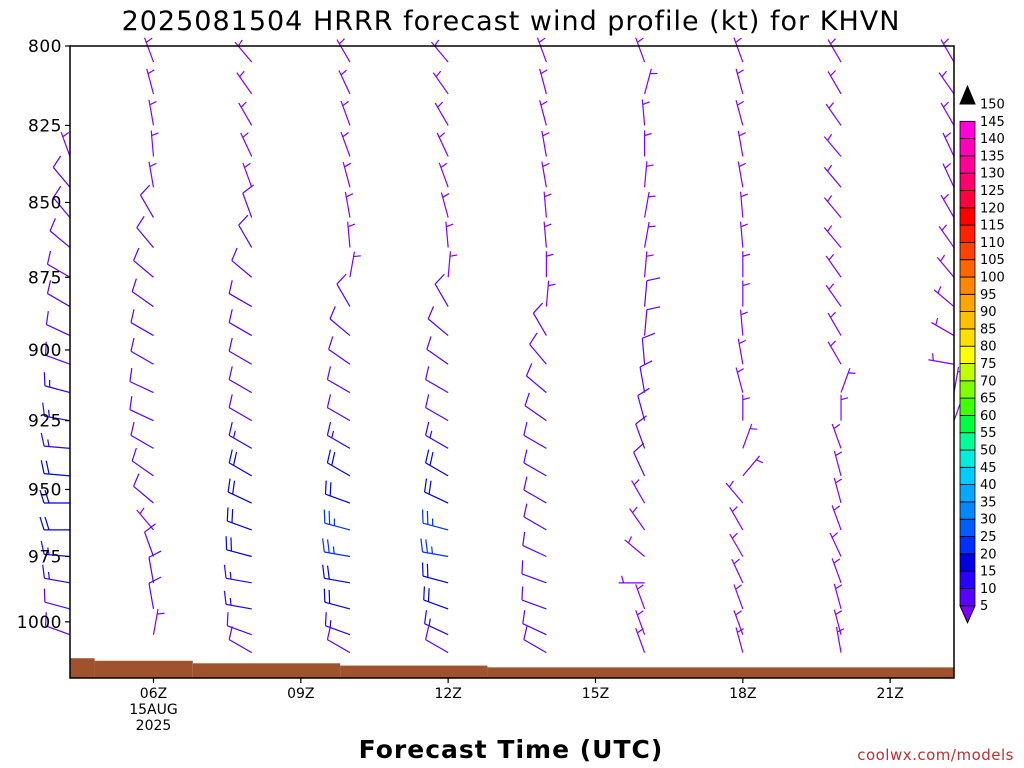 Image resolution: width=1024 pixels, height=768 pixels. I want to click on colorbar-label: 50, so click(988, 451).